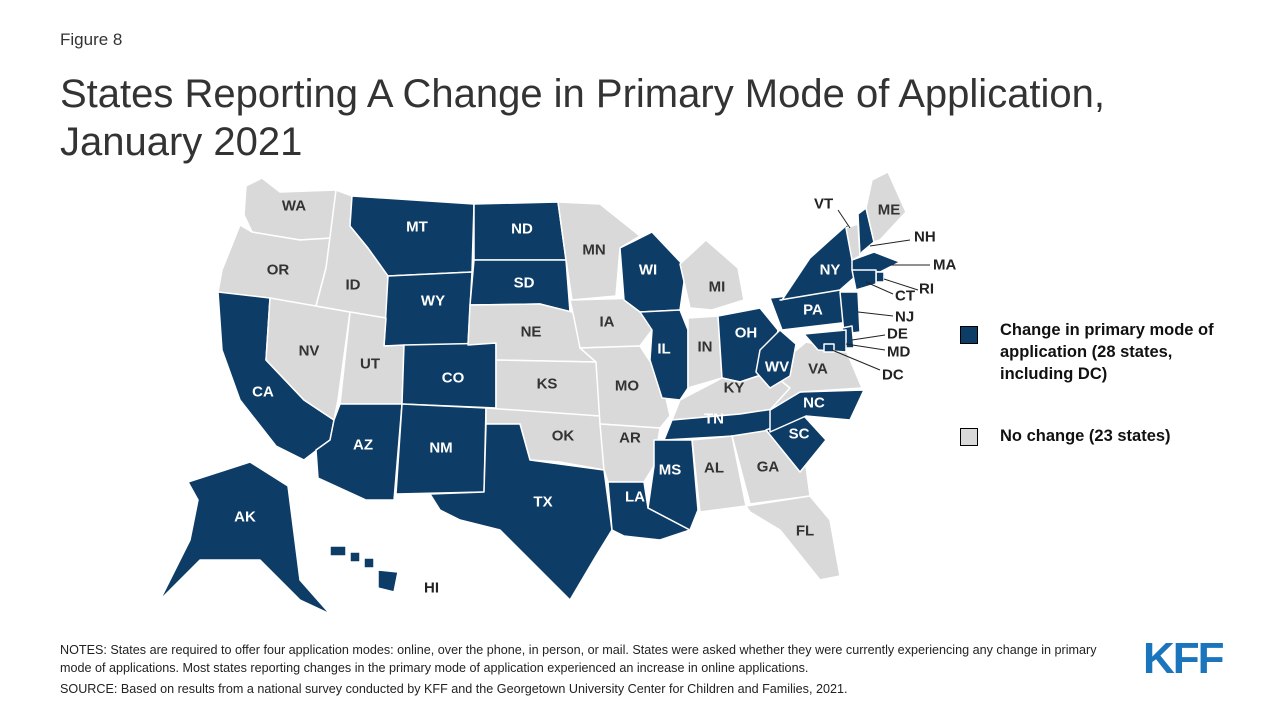  What do you see at coordinates (925, 237) in the screenshot?
I see `state-label-nh: NH` at bounding box center [925, 237].